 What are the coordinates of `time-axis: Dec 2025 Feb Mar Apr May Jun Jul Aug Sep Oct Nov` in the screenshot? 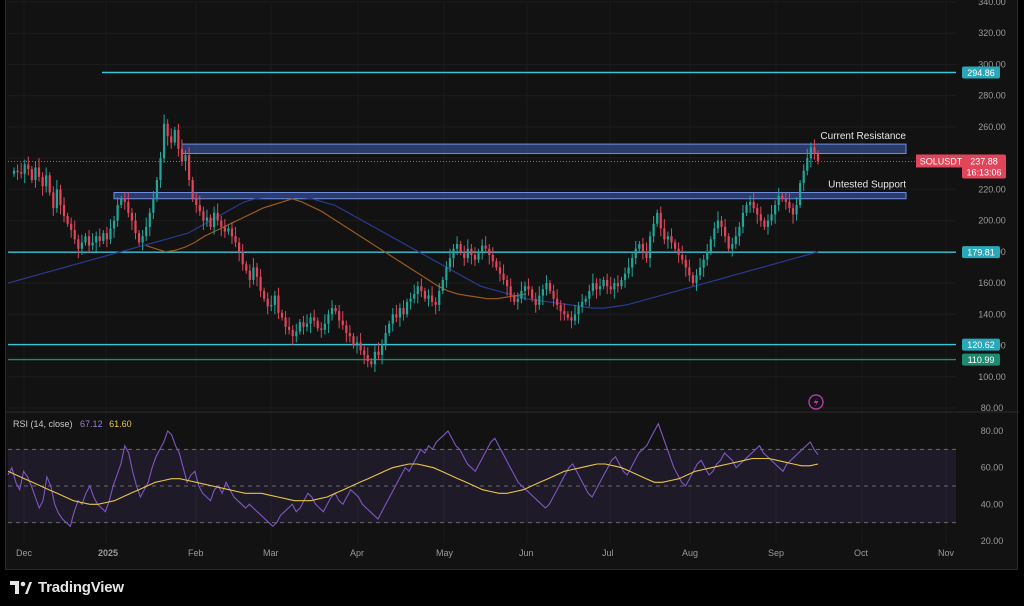 It's located at (485, 553).